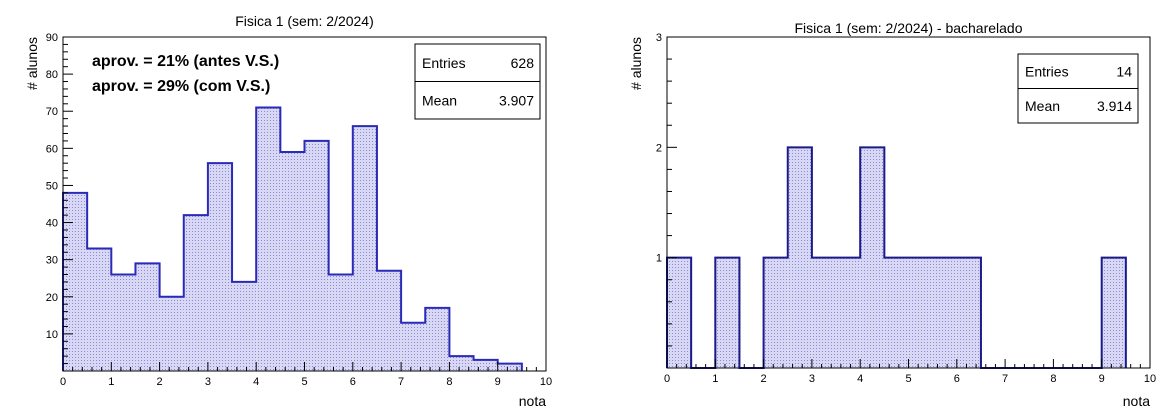  What do you see at coordinates (812, 379) in the screenshot?
I see `right-x-tick-label: 3` at bounding box center [812, 379].